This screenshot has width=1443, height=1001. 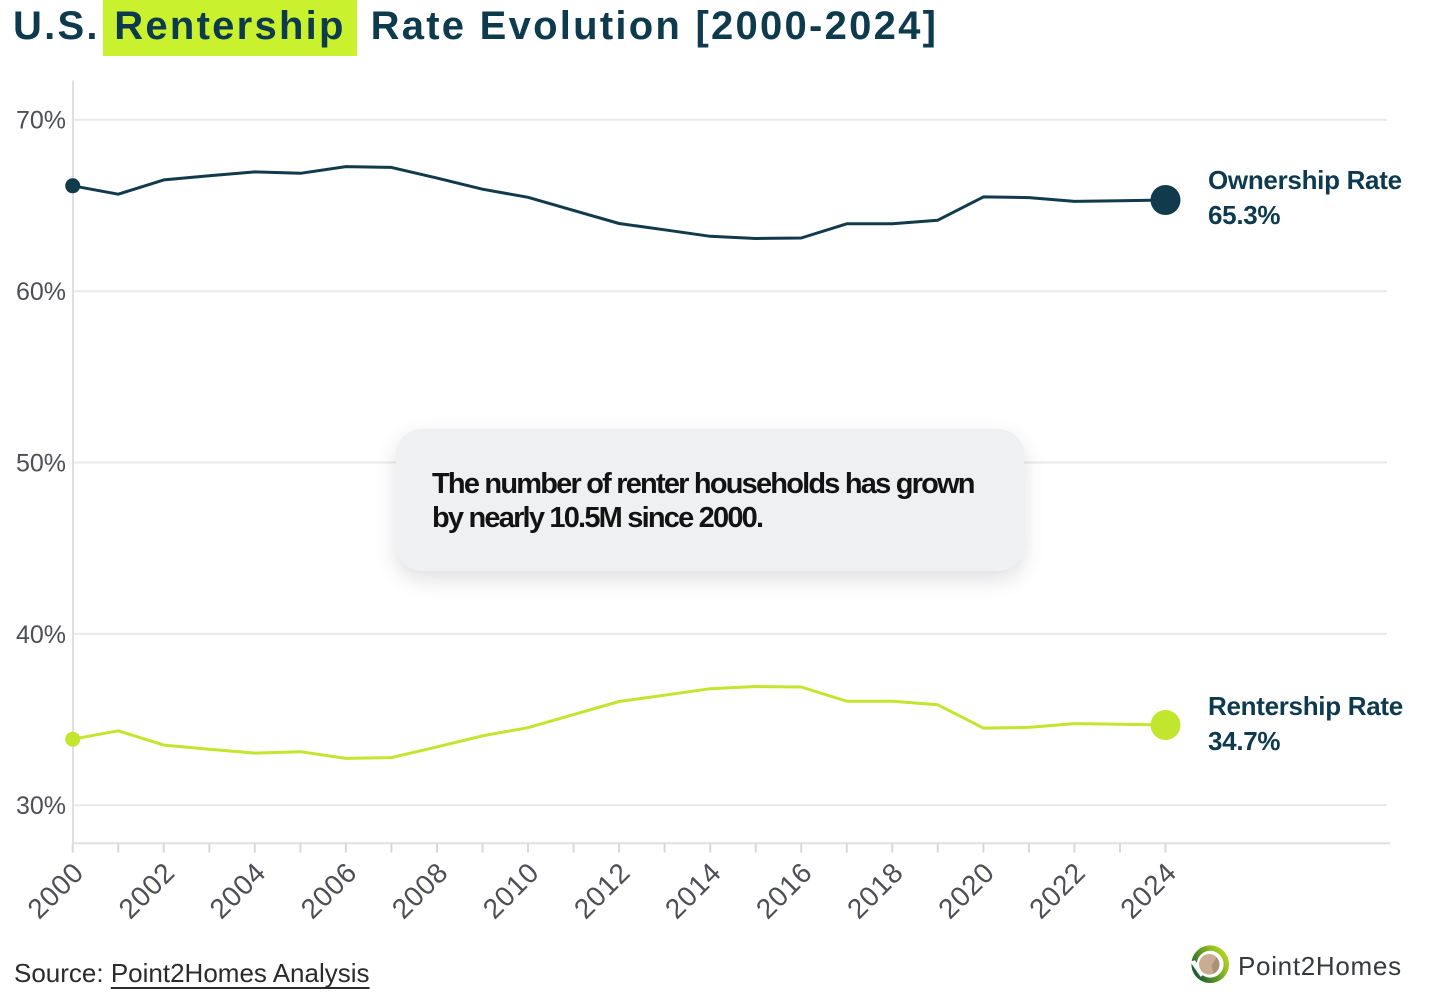 I want to click on svg-text: 2010, so click(x=511, y=890).